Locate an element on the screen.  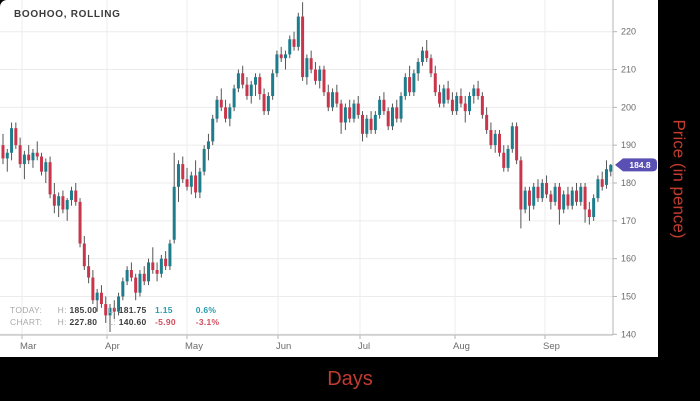
y-tick-label: 220 is located at coordinates (628, 32).